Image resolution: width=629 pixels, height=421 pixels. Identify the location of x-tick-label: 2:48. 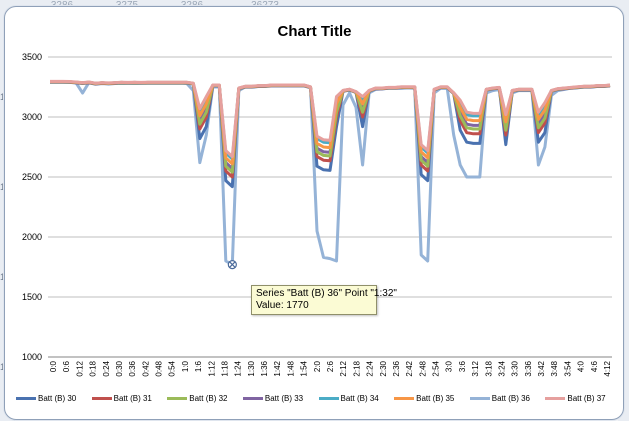
(422, 368).